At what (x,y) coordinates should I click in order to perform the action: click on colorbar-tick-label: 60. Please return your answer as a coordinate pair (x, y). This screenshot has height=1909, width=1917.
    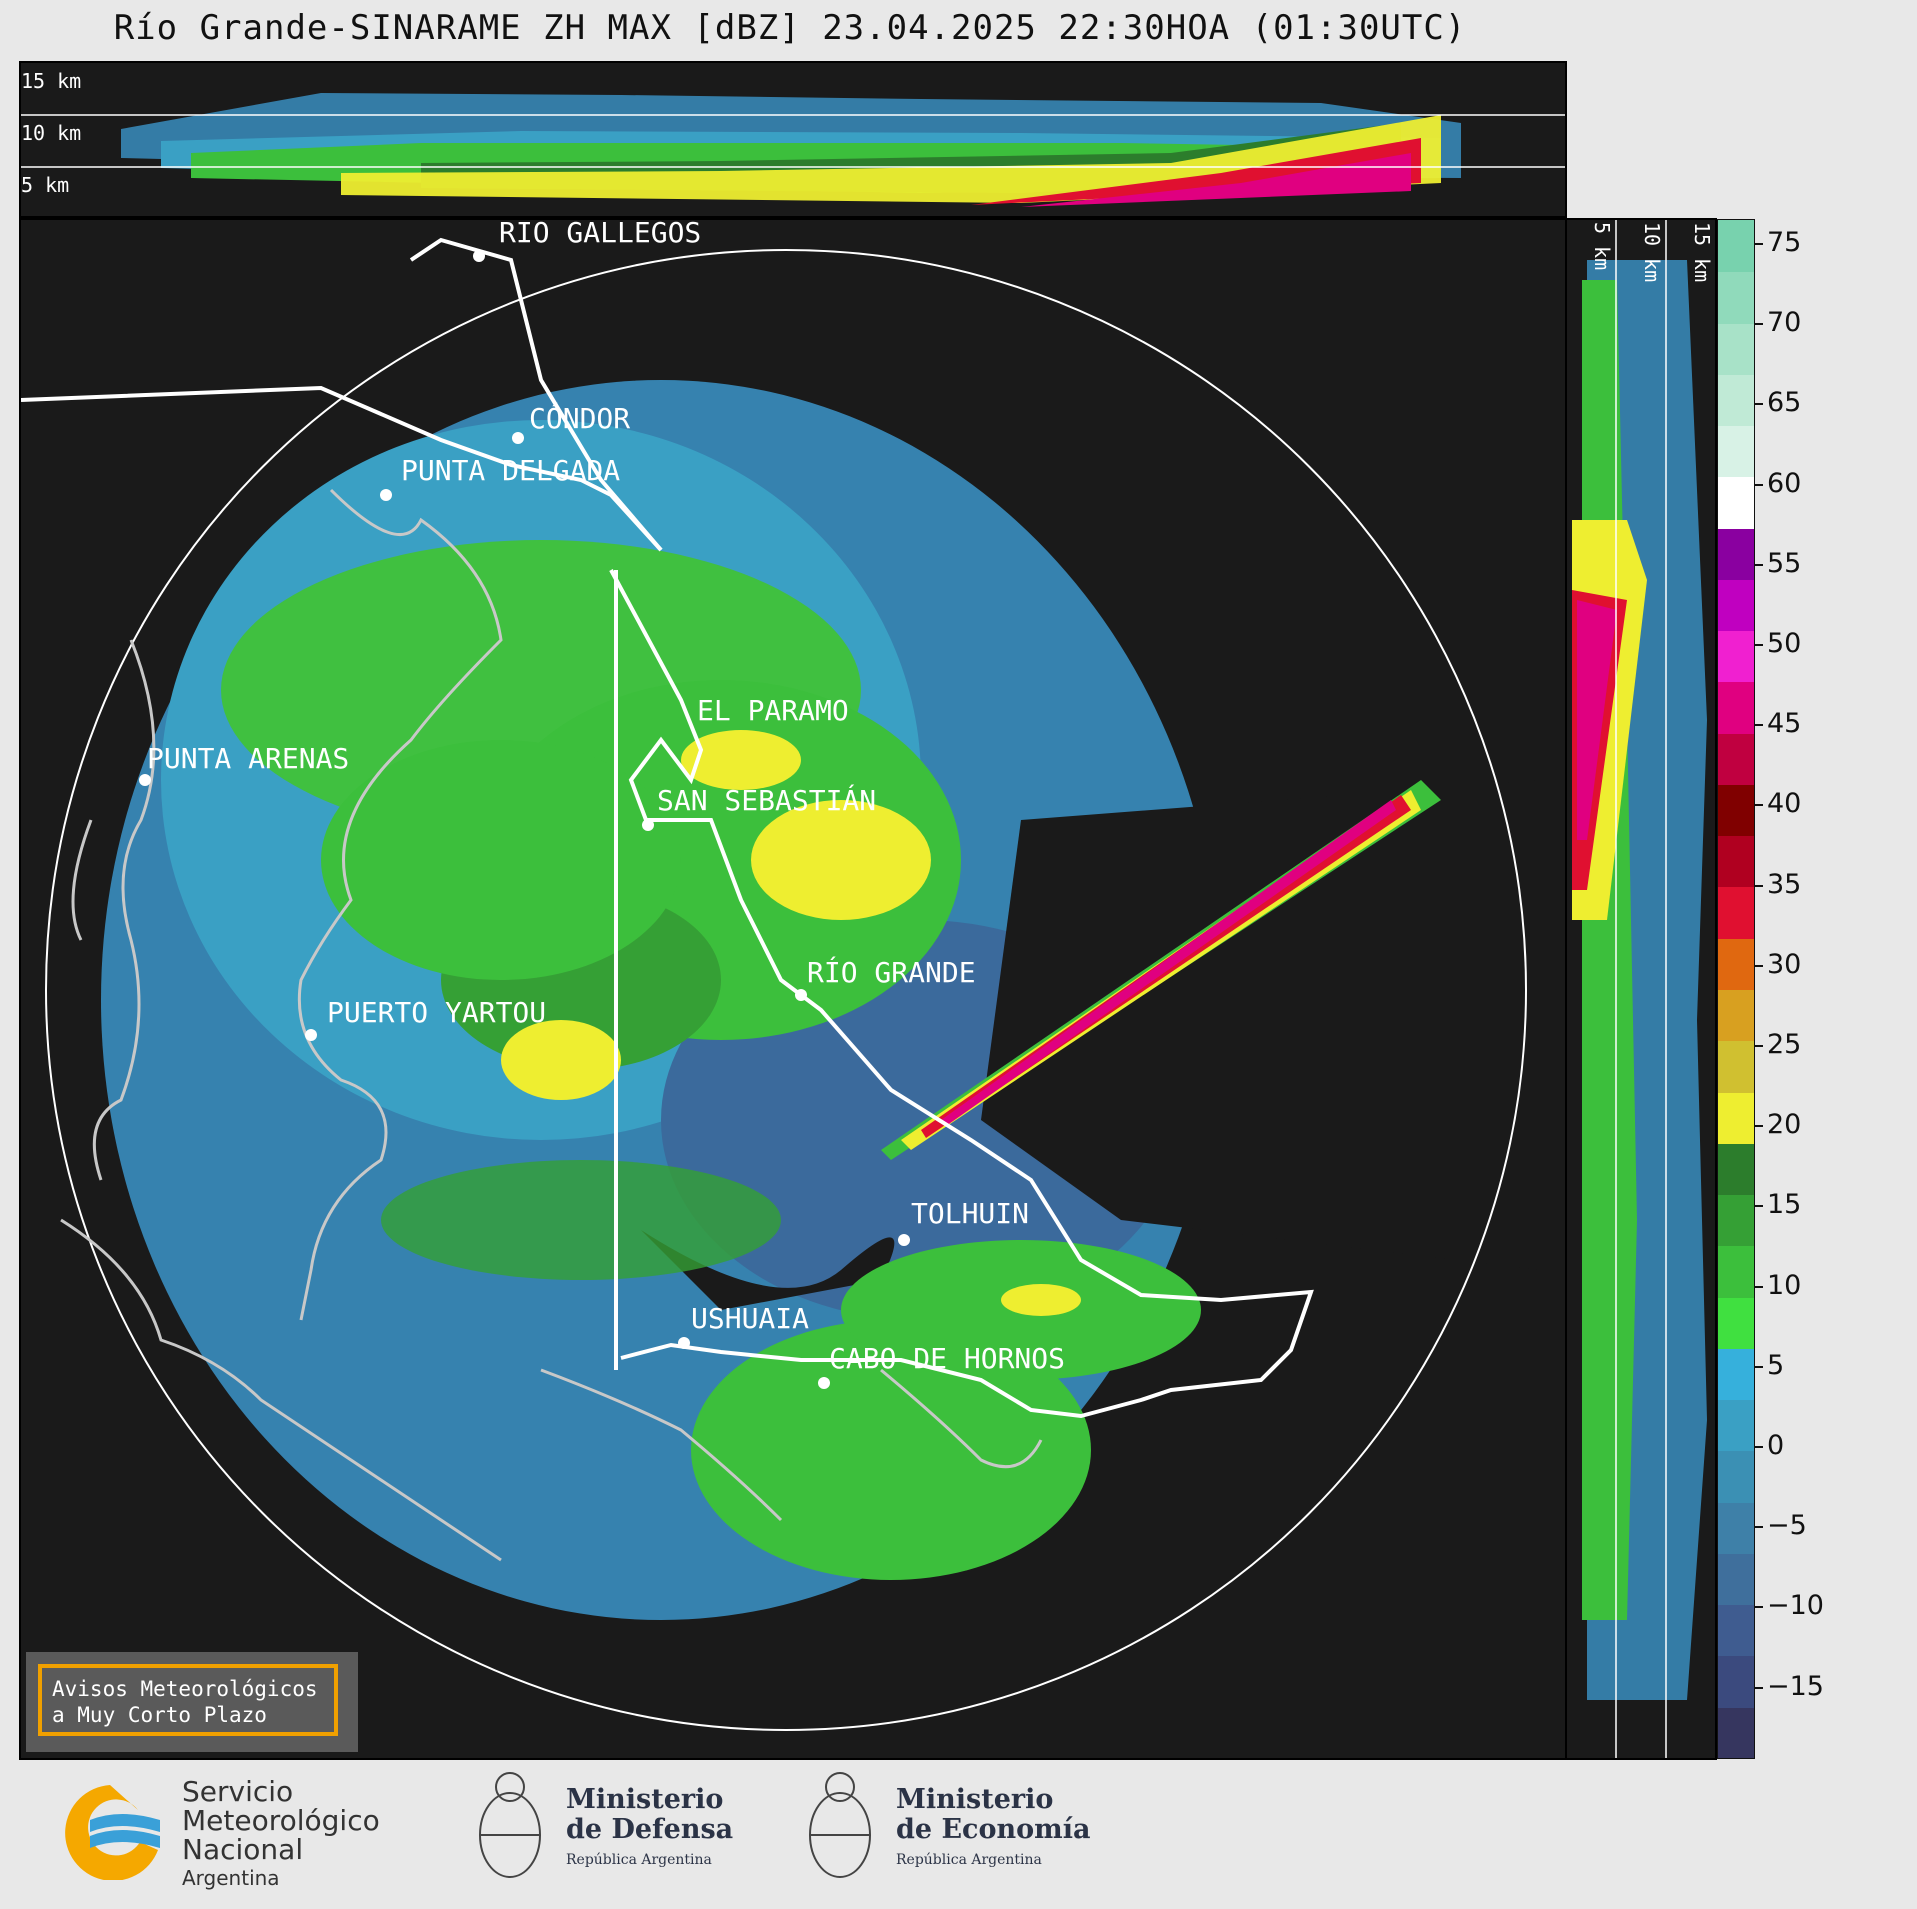
    Looking at the image, I should click on (1784, 483).